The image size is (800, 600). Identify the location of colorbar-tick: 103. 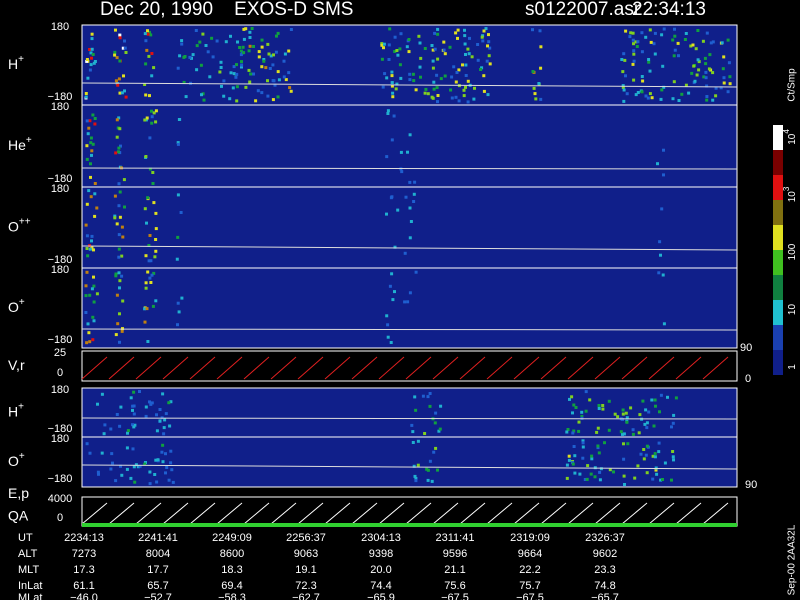
(790, 194).